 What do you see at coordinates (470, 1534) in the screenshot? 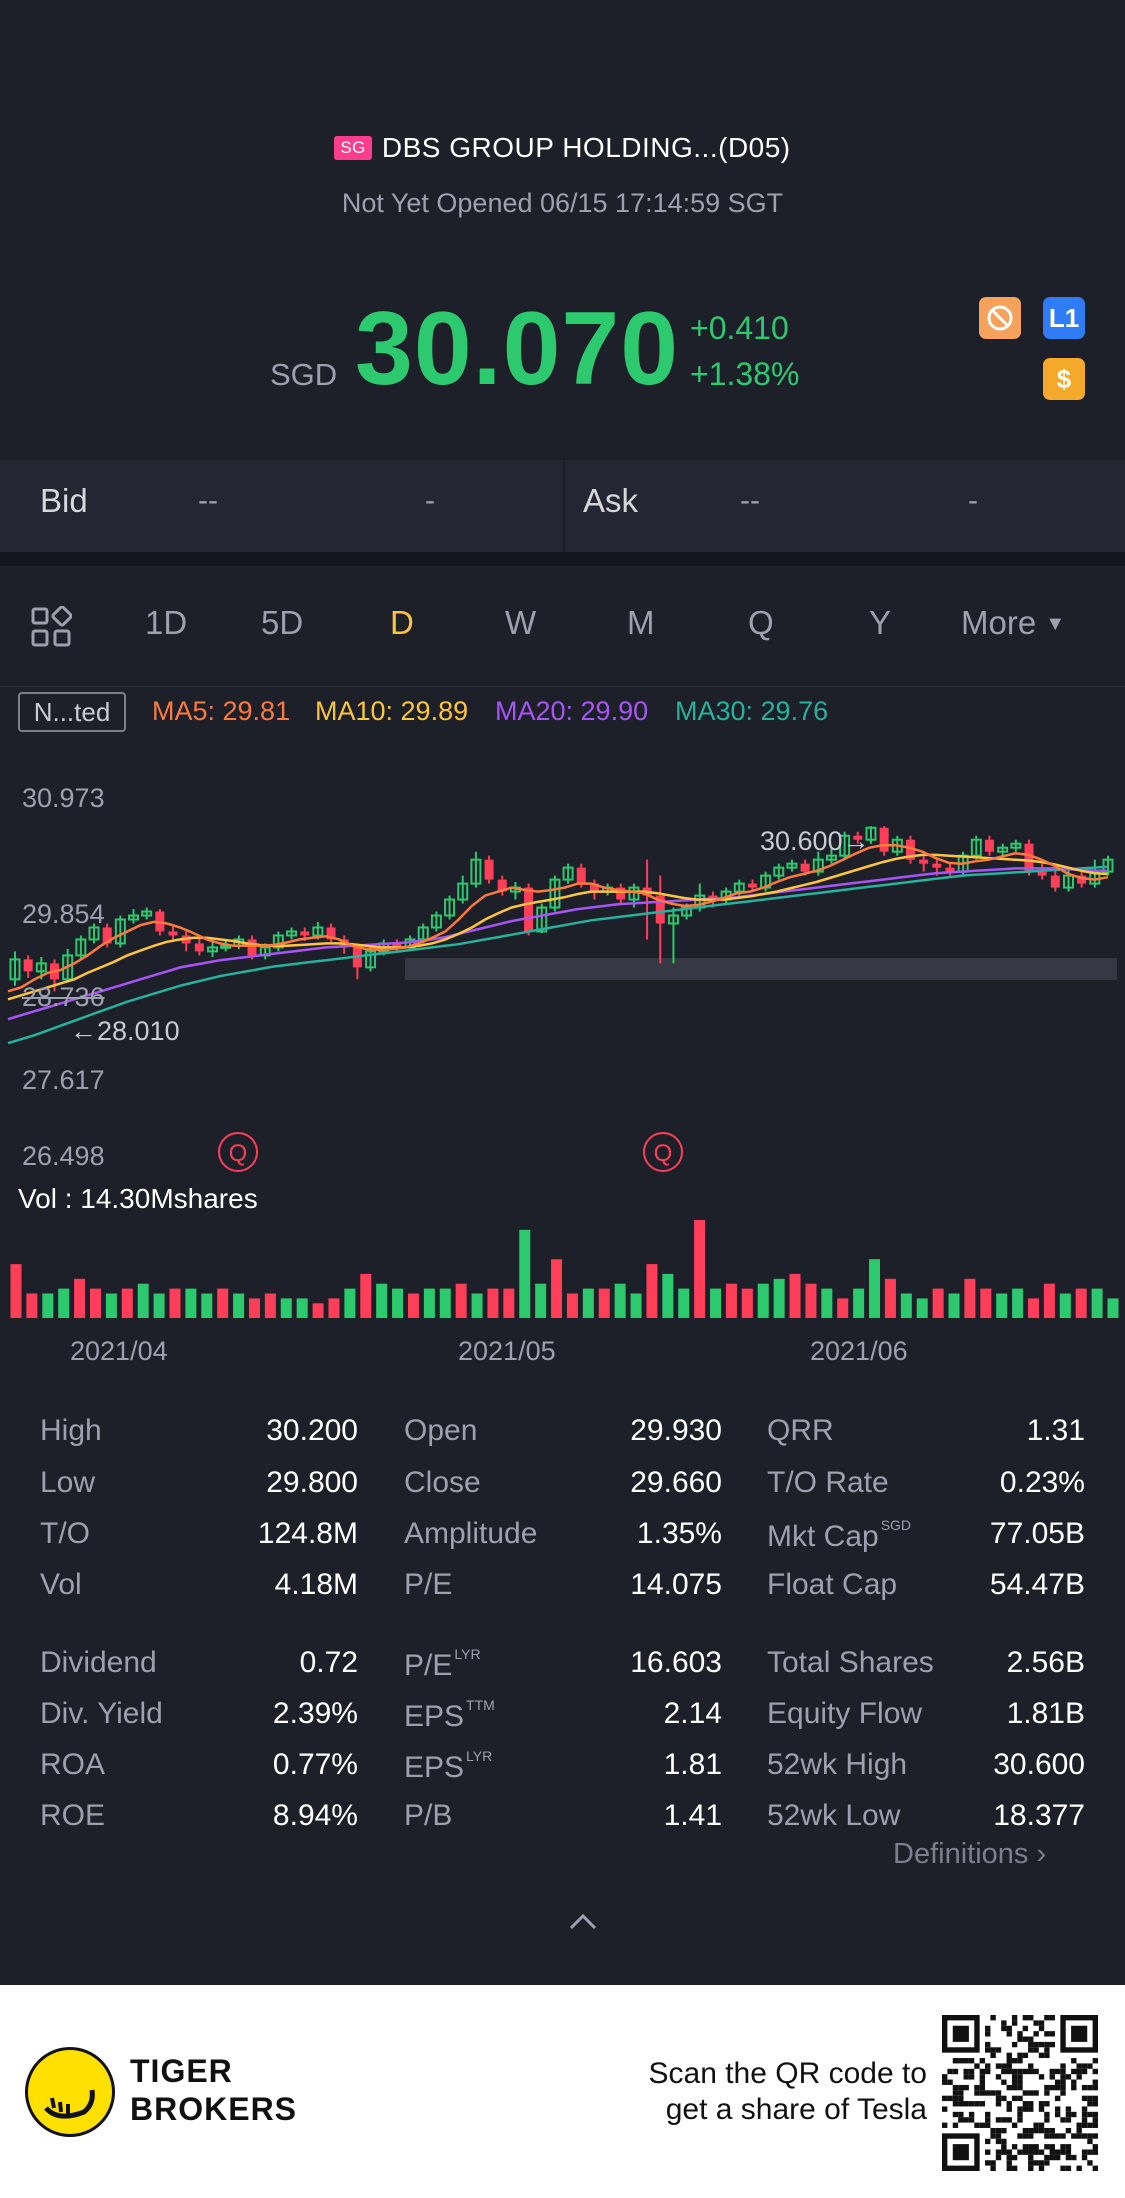
I see `stat-label: Amplitude` at bounding box center [470, 1534].